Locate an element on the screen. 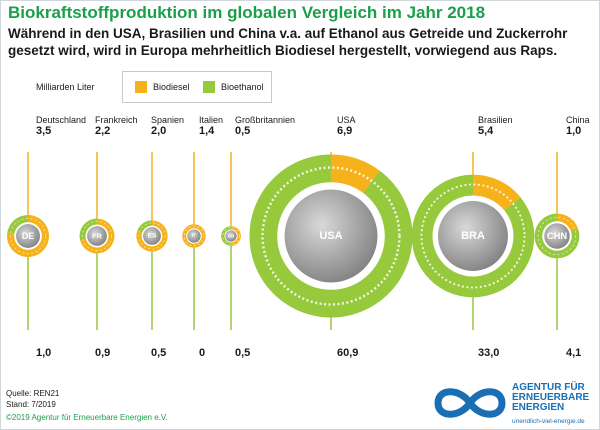 The width and height of the screenshot is (600, 430). country-code-label: BRA is located at coordinates (473, 236).